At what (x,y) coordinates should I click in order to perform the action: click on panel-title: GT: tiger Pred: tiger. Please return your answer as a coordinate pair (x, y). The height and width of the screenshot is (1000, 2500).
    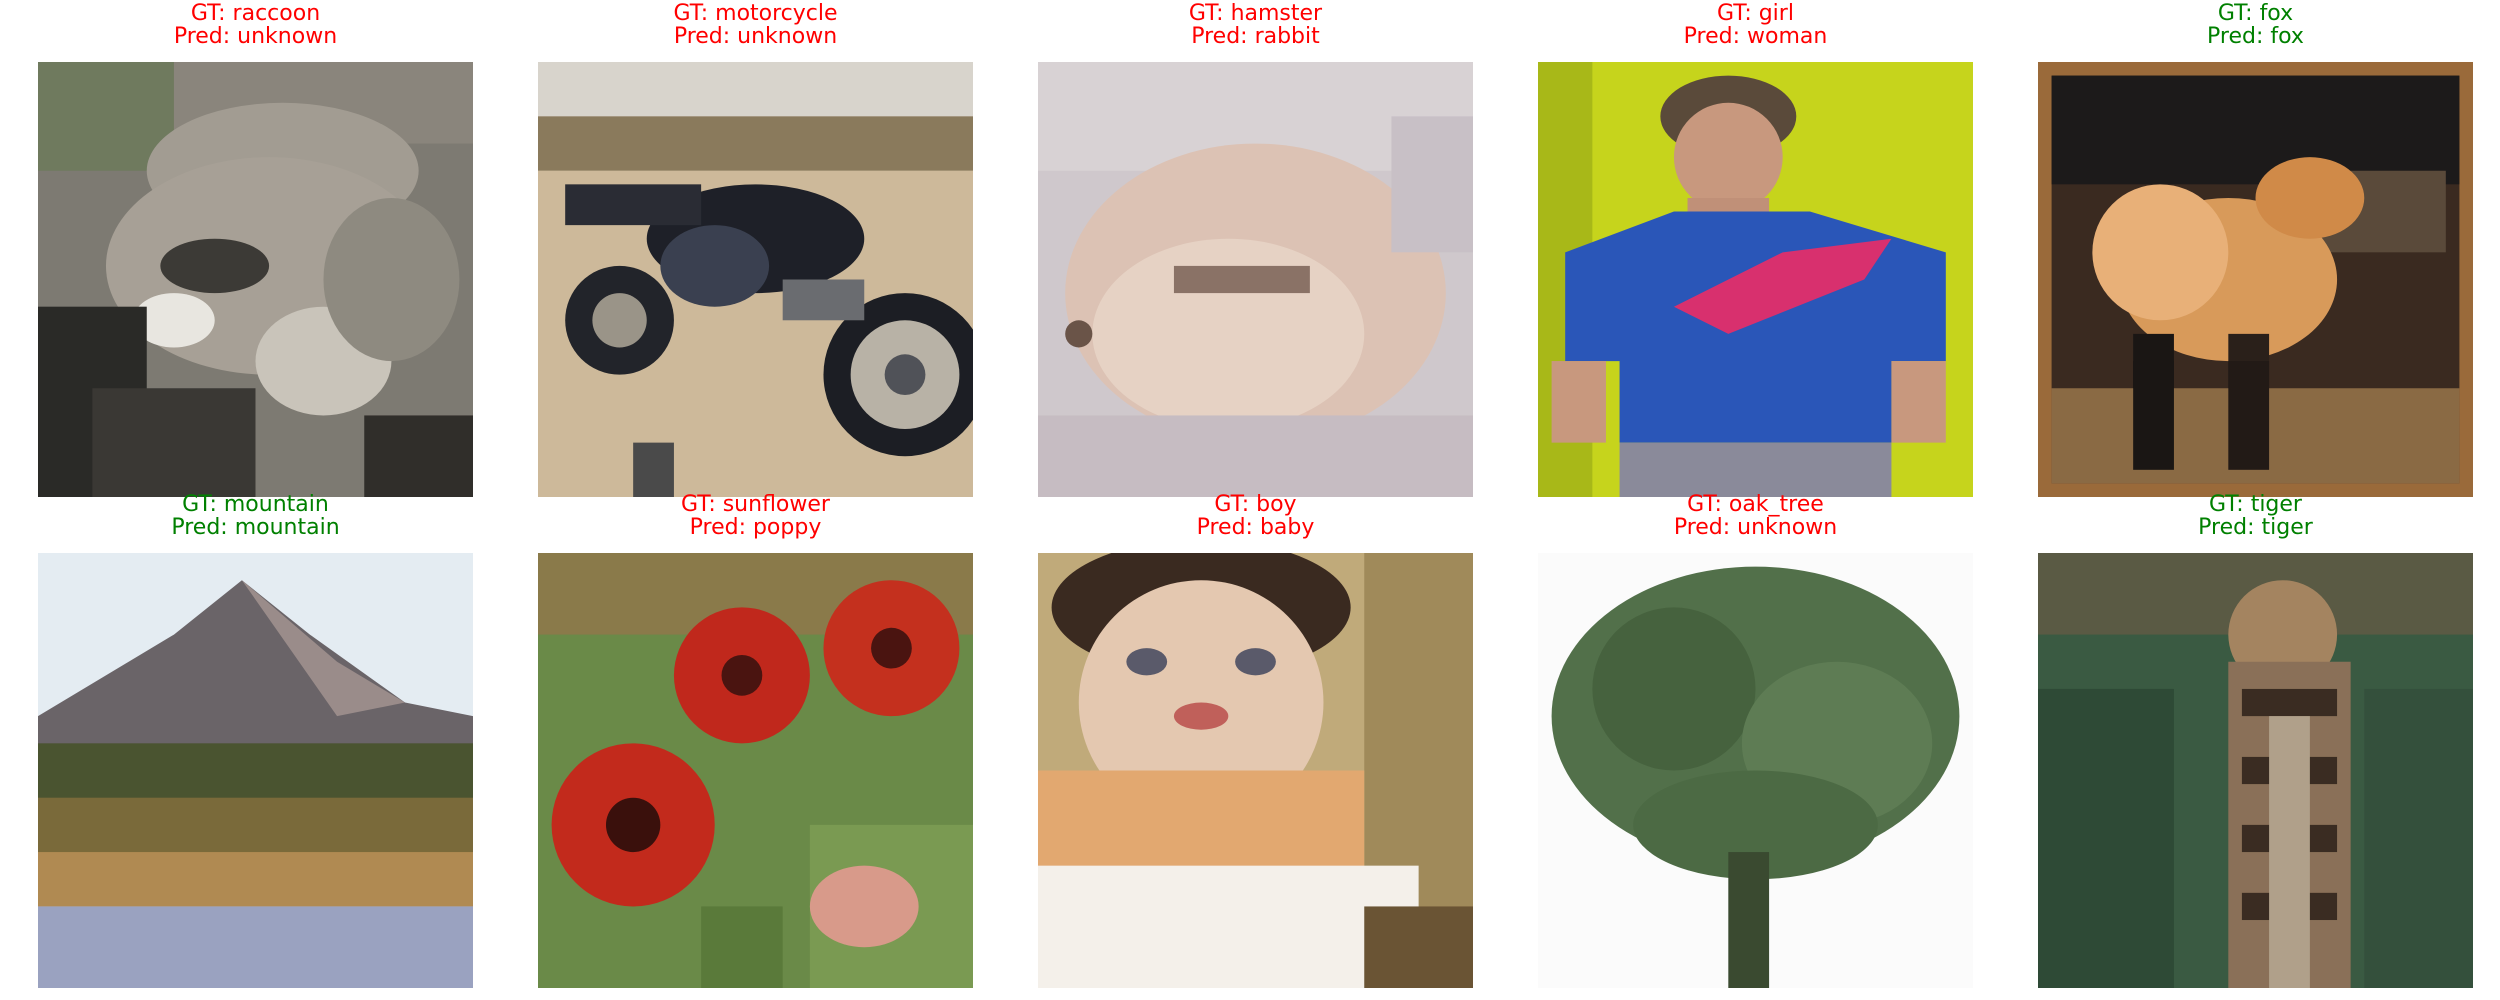
    Looking at the image, I should click on (2255, 516).